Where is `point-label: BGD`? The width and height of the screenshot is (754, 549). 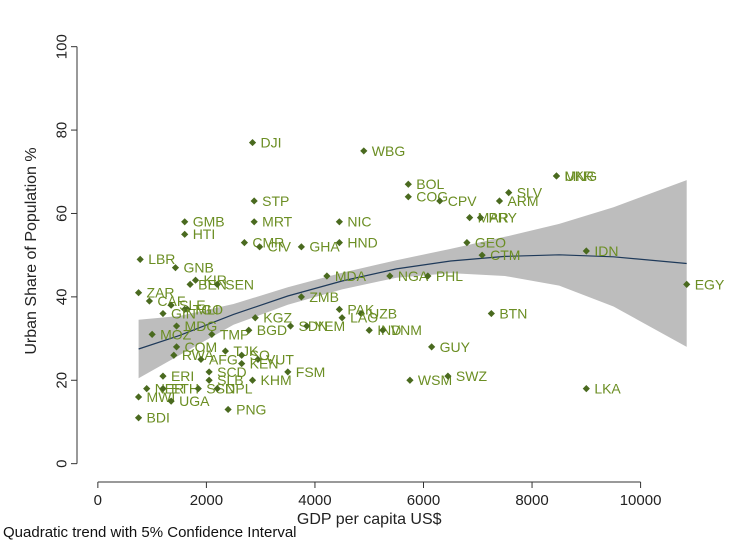
point-label: BGD is located at coordinates (272, 330).